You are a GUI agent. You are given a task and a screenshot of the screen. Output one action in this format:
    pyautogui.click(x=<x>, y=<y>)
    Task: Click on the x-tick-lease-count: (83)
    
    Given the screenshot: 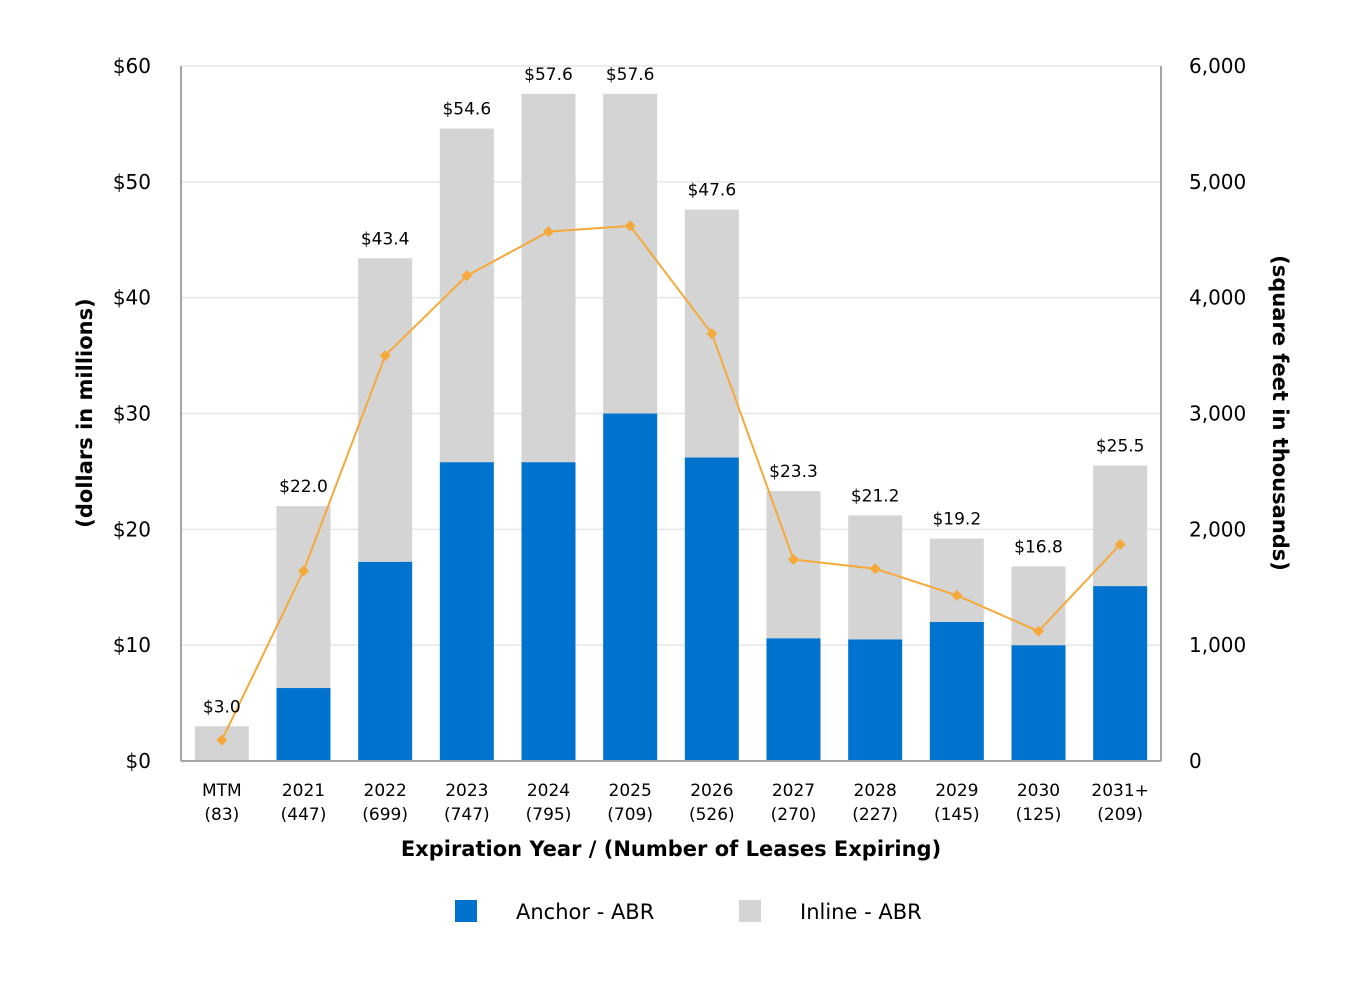 What is the action you would take?
    pyautogui.click(x=221, y=815)
    